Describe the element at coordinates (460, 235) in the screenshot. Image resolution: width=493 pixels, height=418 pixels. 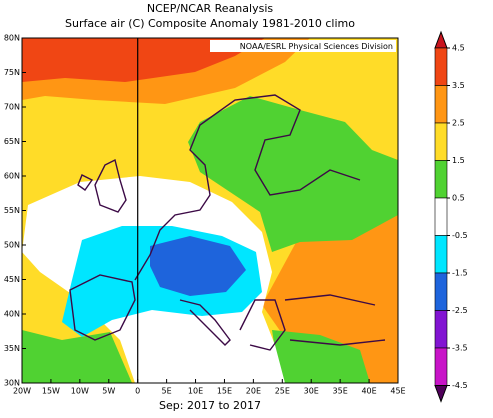
I see `colorbar-label: -0.5` at that location.